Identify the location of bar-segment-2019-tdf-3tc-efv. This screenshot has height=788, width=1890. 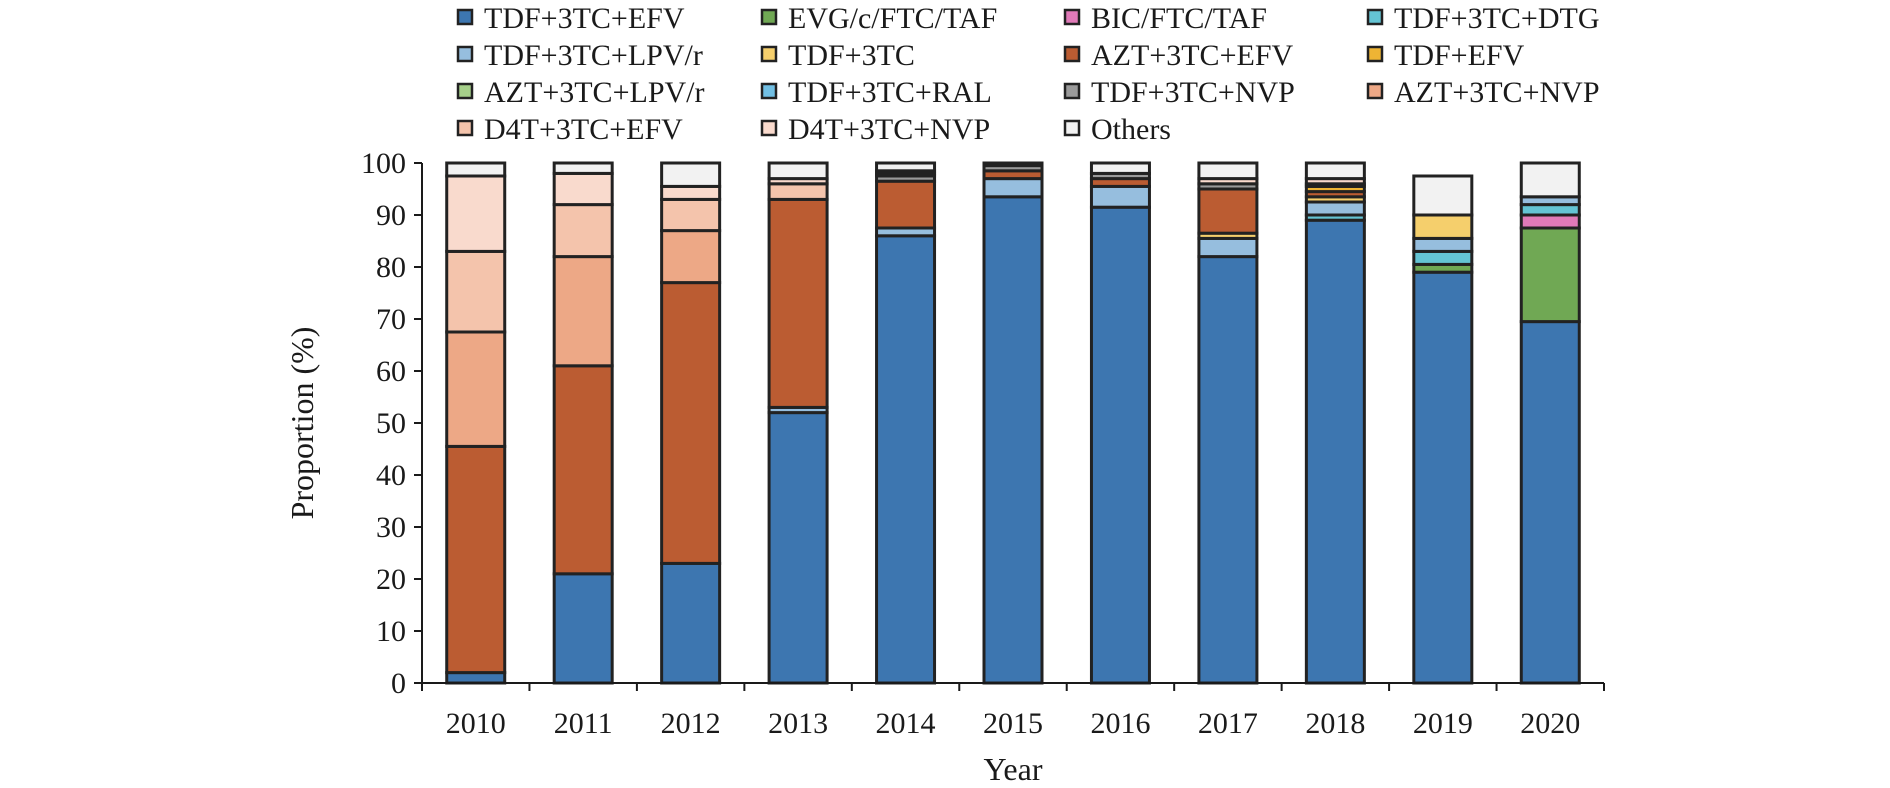
(1443, 477).